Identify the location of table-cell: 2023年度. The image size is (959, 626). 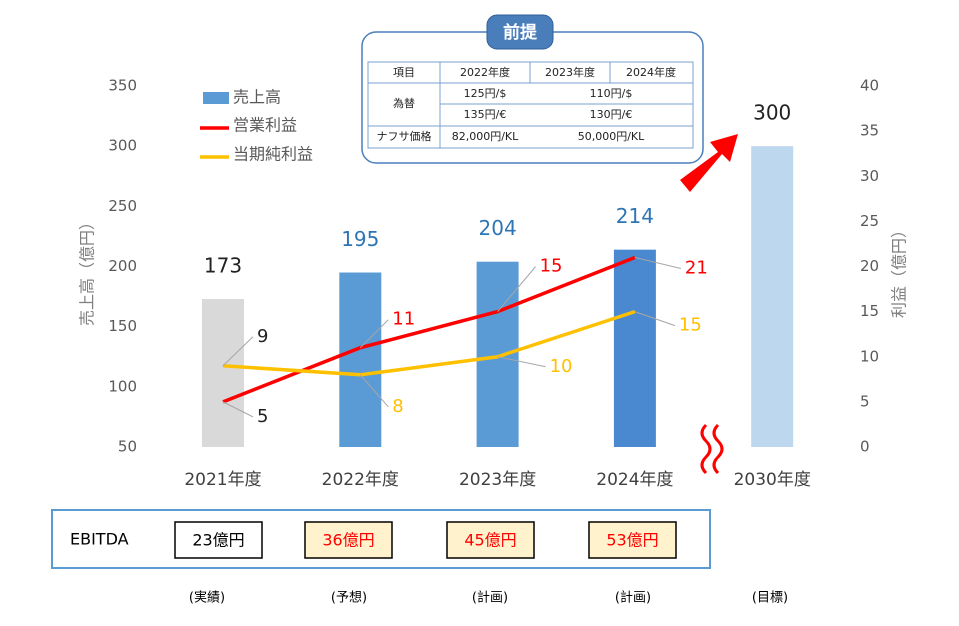
(570, 72).